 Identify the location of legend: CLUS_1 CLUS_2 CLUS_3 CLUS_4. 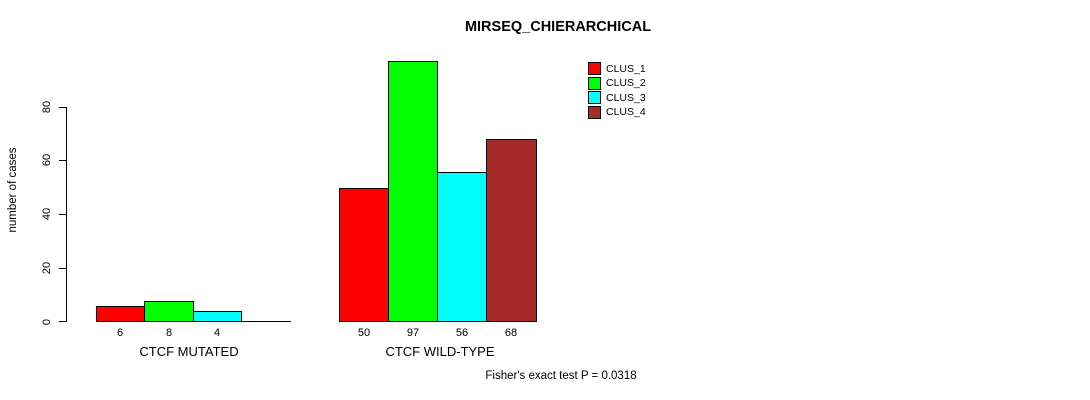
(617, 91).